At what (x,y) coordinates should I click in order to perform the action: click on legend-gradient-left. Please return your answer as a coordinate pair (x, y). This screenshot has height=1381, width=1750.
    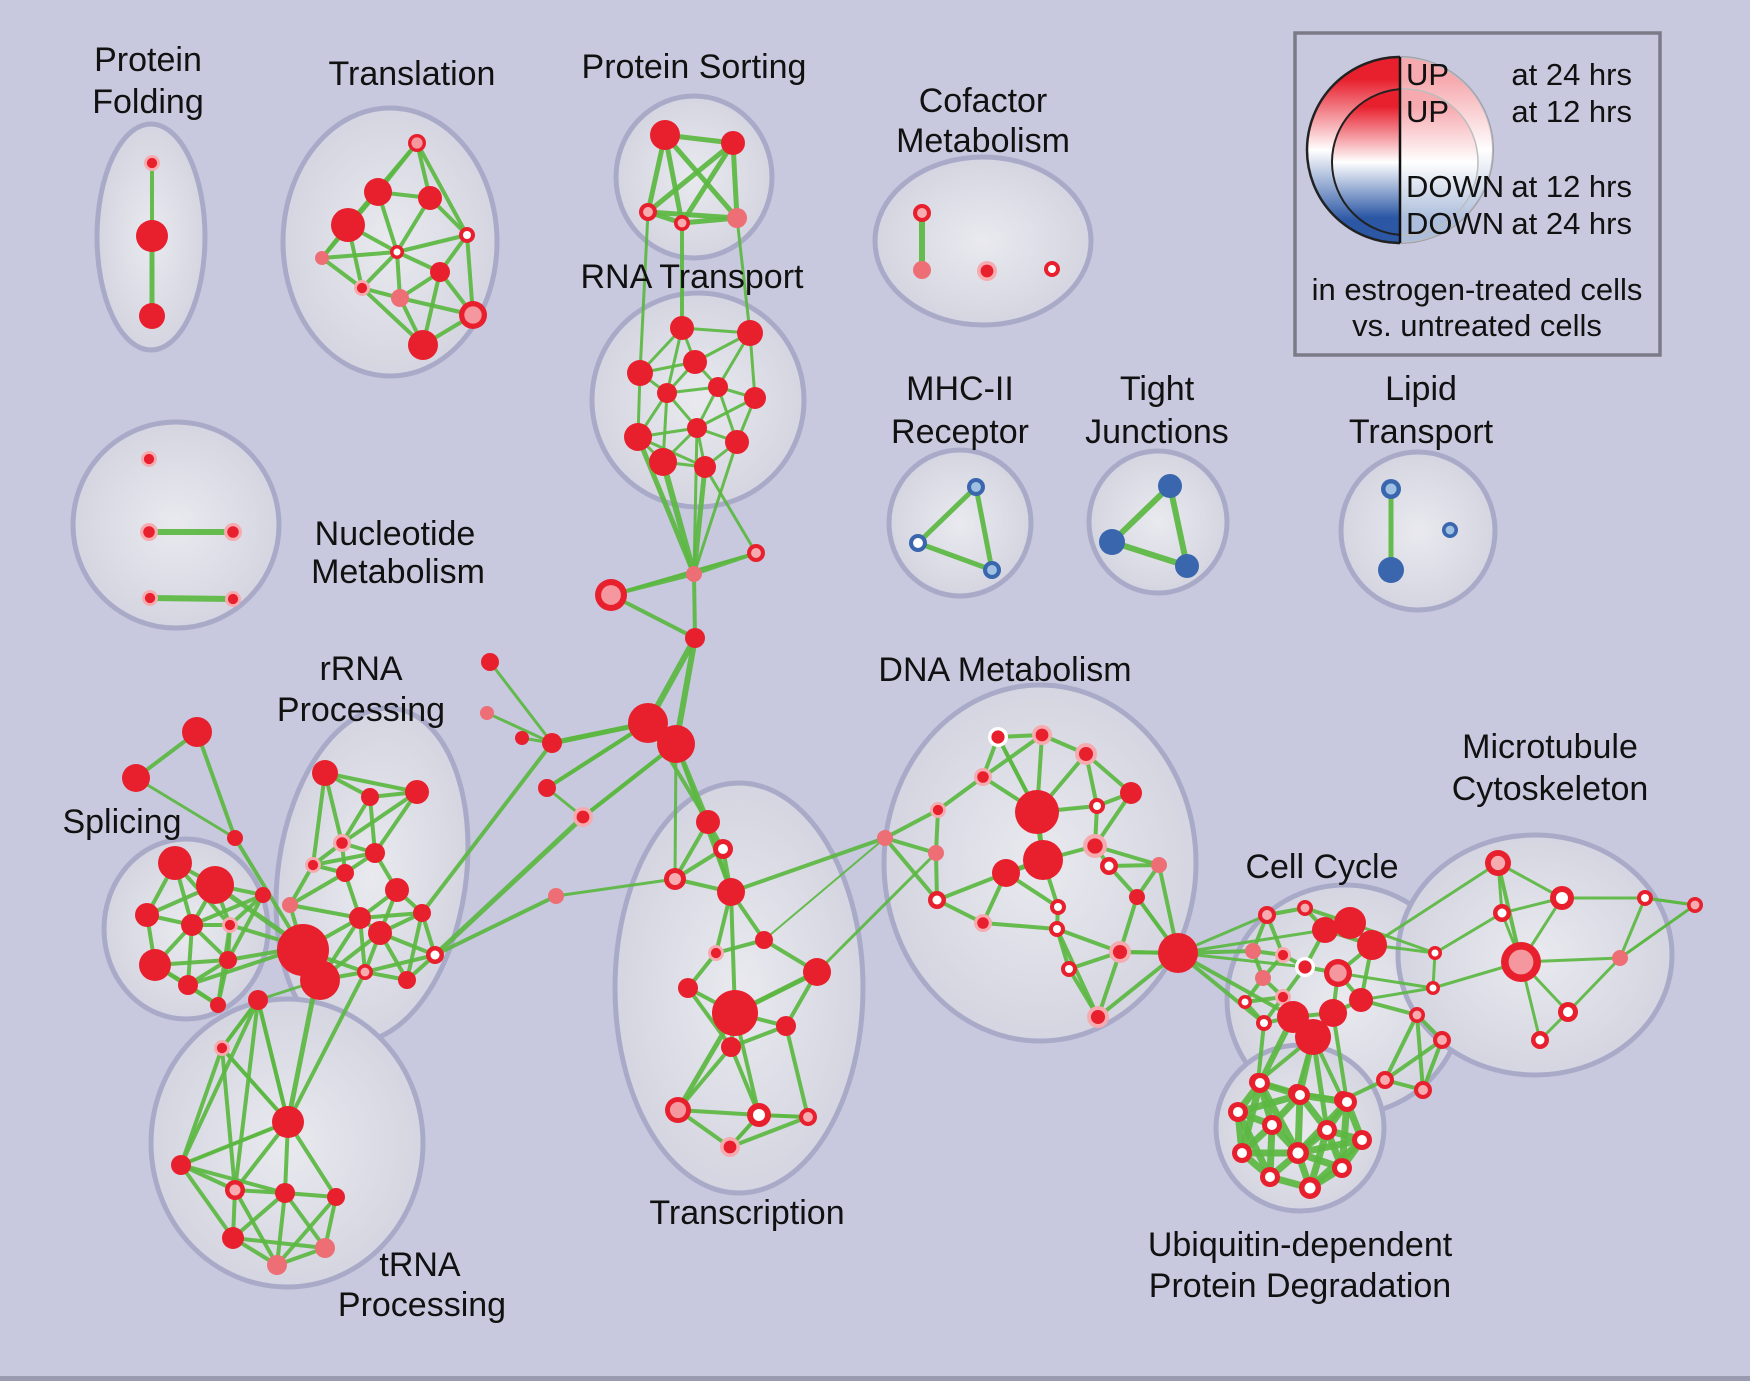
    Looking at the image, I should click on (1352, 150).